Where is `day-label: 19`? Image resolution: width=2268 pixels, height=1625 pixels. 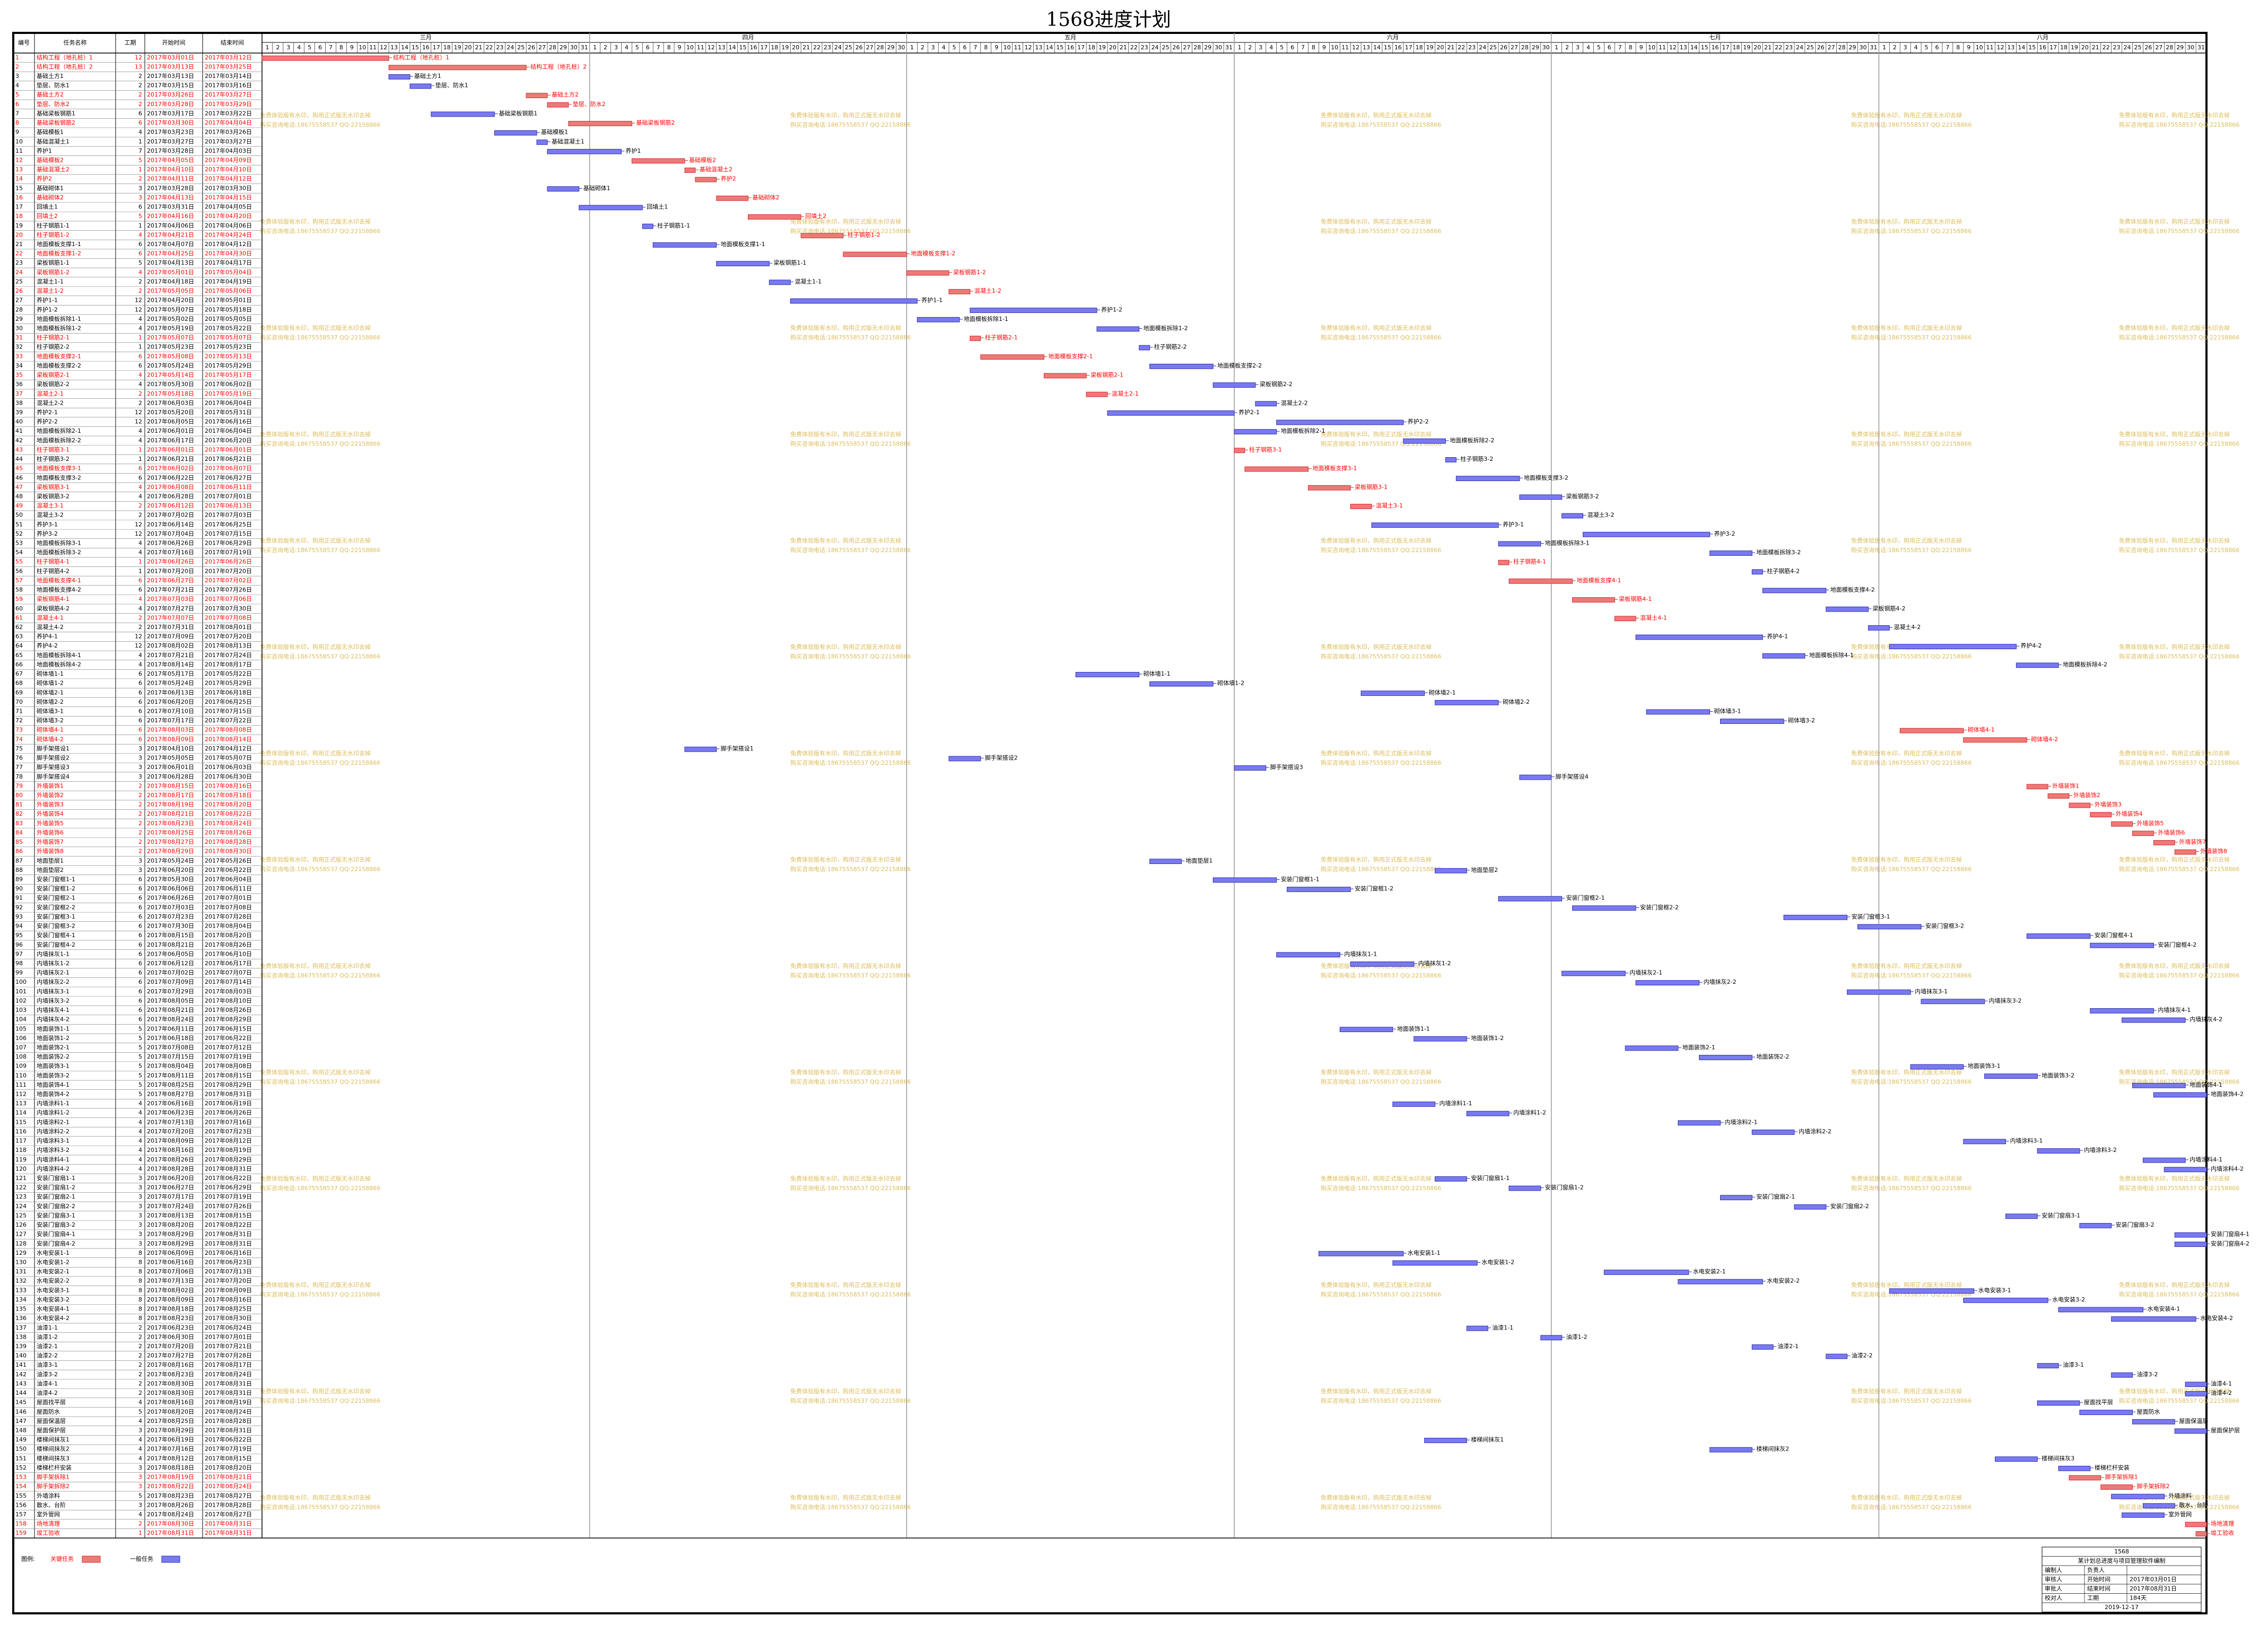 day-label: 19 is located at coordinates (785, 47).